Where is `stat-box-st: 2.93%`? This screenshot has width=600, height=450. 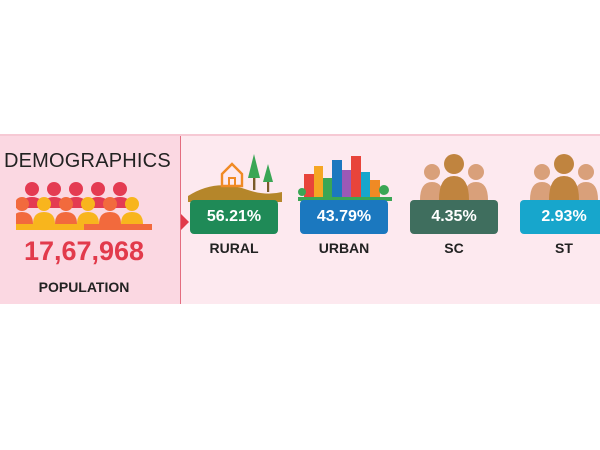 stat-box-st: 2.93% is located at coordinates (560, 217).